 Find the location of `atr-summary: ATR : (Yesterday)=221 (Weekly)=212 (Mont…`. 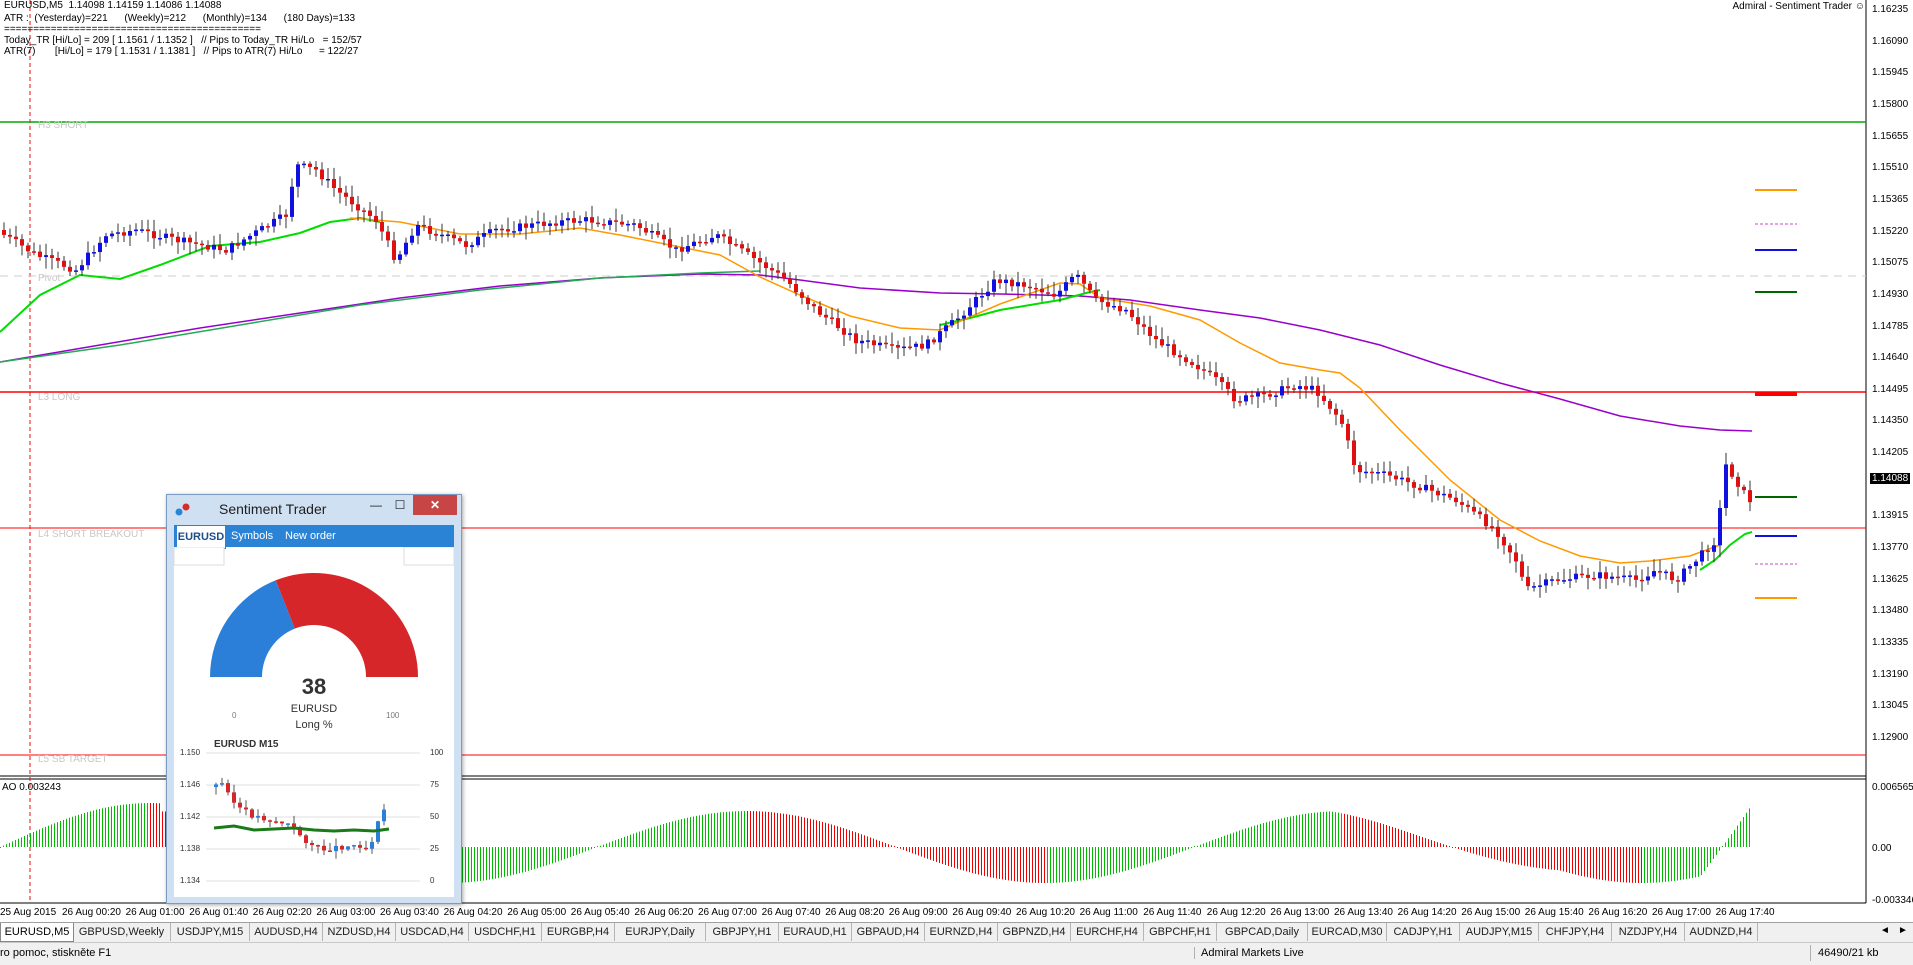

atr-summary: ATR : (Yesterday)=221 (Weekly)=212 (Mont… is located at coordinates (180, 18).